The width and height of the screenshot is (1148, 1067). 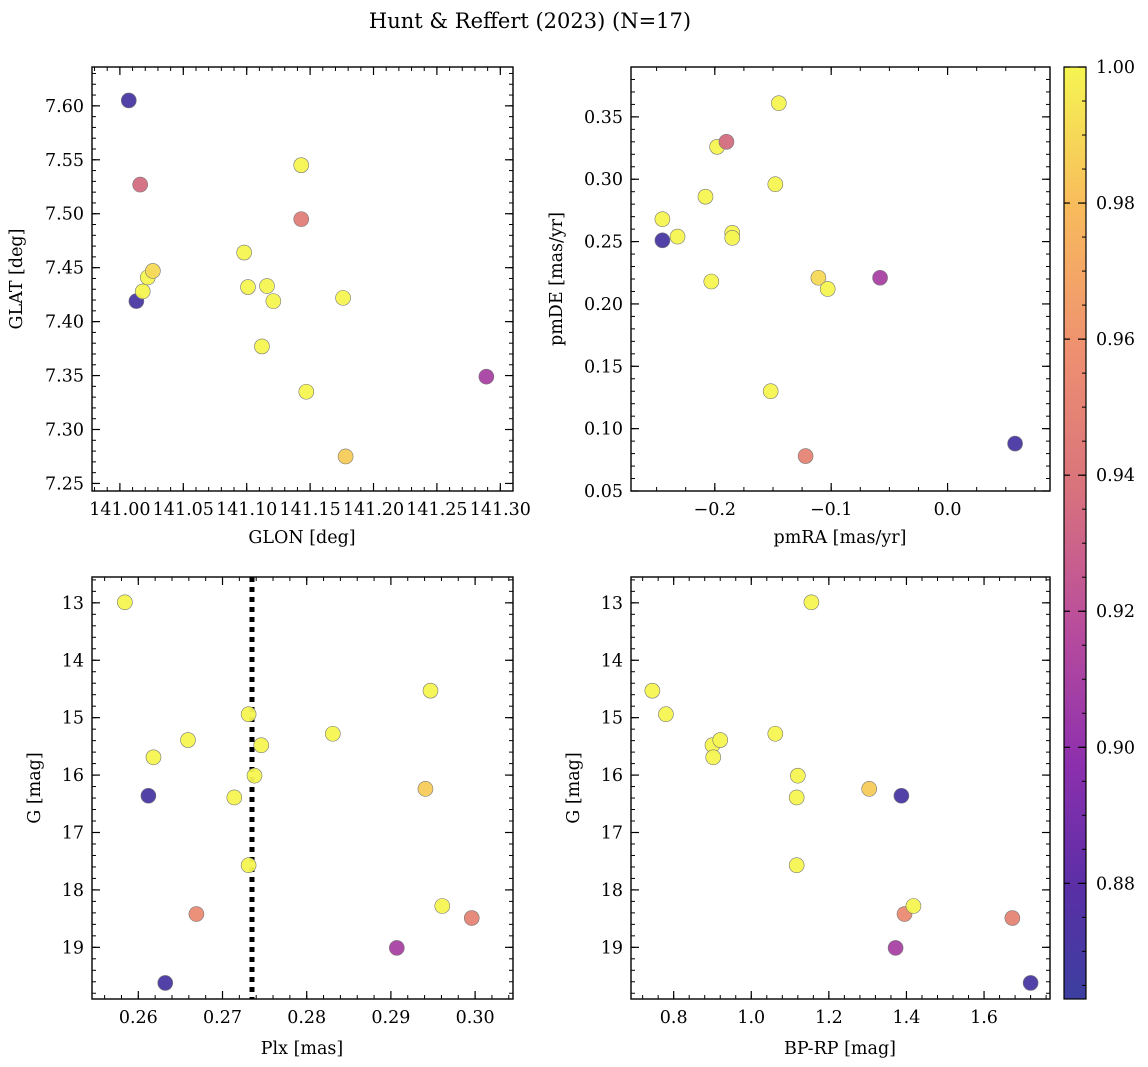 I want to click on colorbar: 0.88 0.90 0.92 0.94 0.96 0.98 1.00, so click(x=1099, y=529).